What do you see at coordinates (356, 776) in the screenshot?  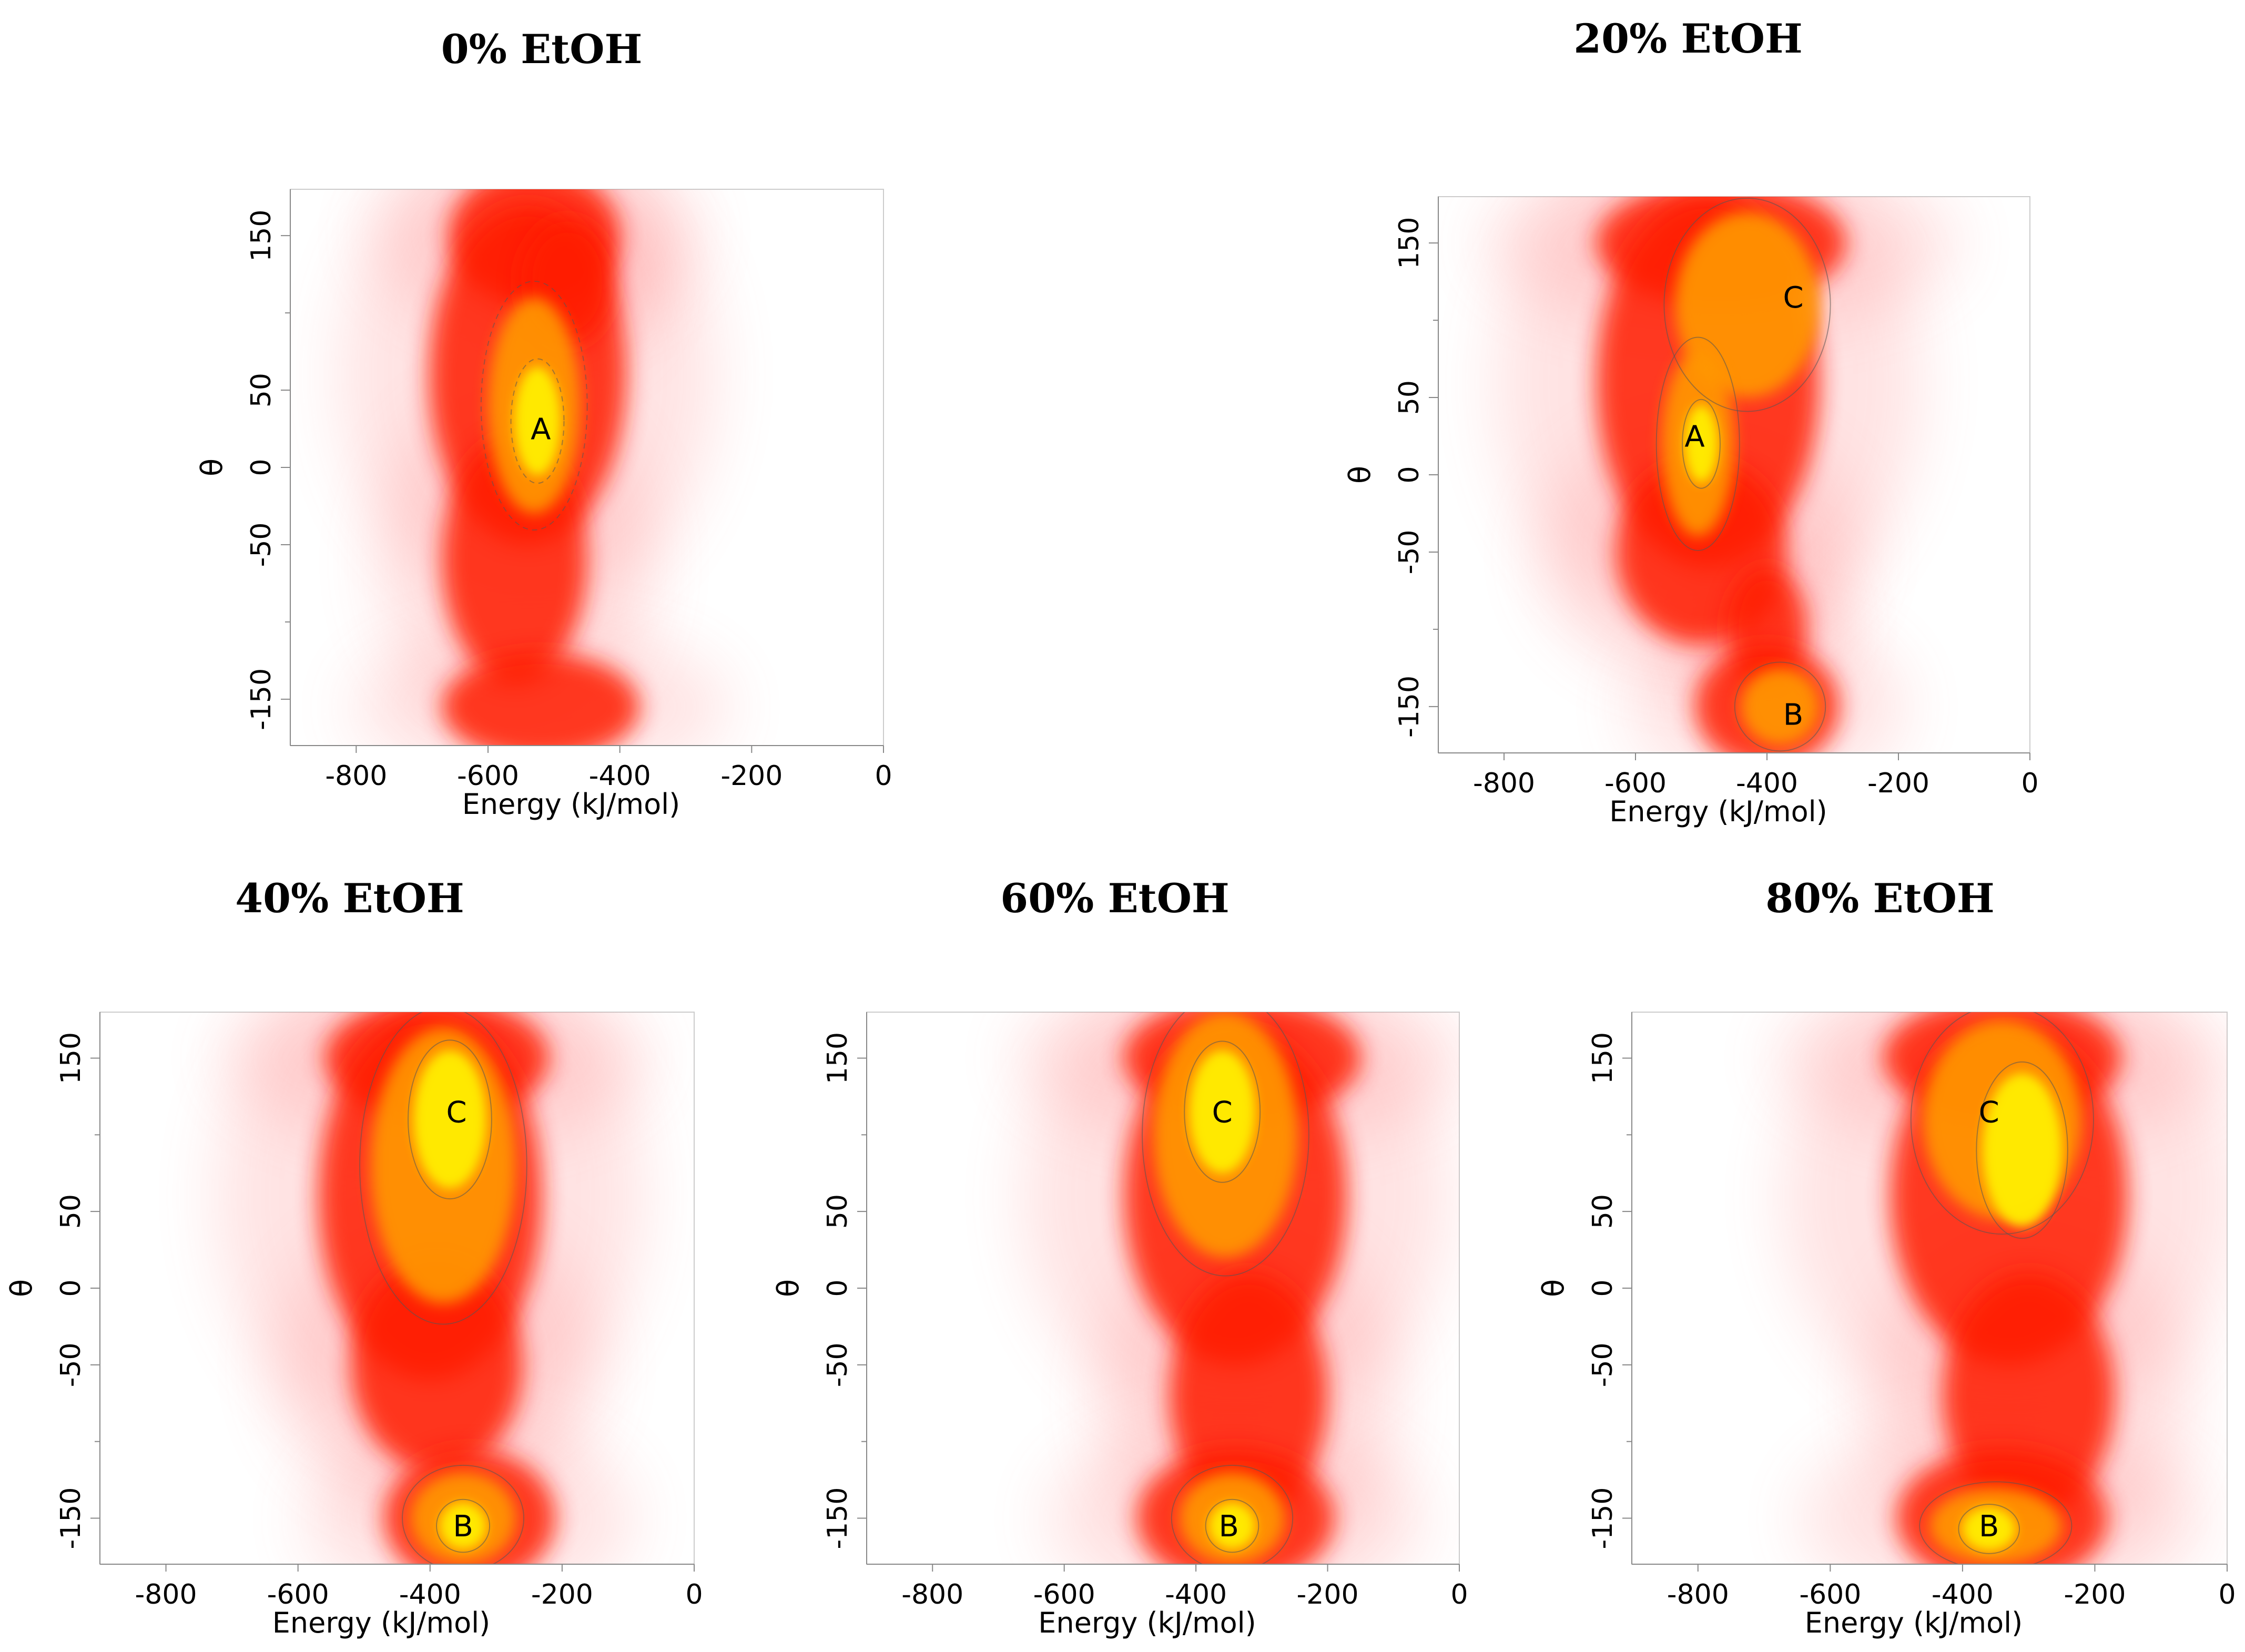 I see `x-tick-label: -800` at bounding box center [356, 776].